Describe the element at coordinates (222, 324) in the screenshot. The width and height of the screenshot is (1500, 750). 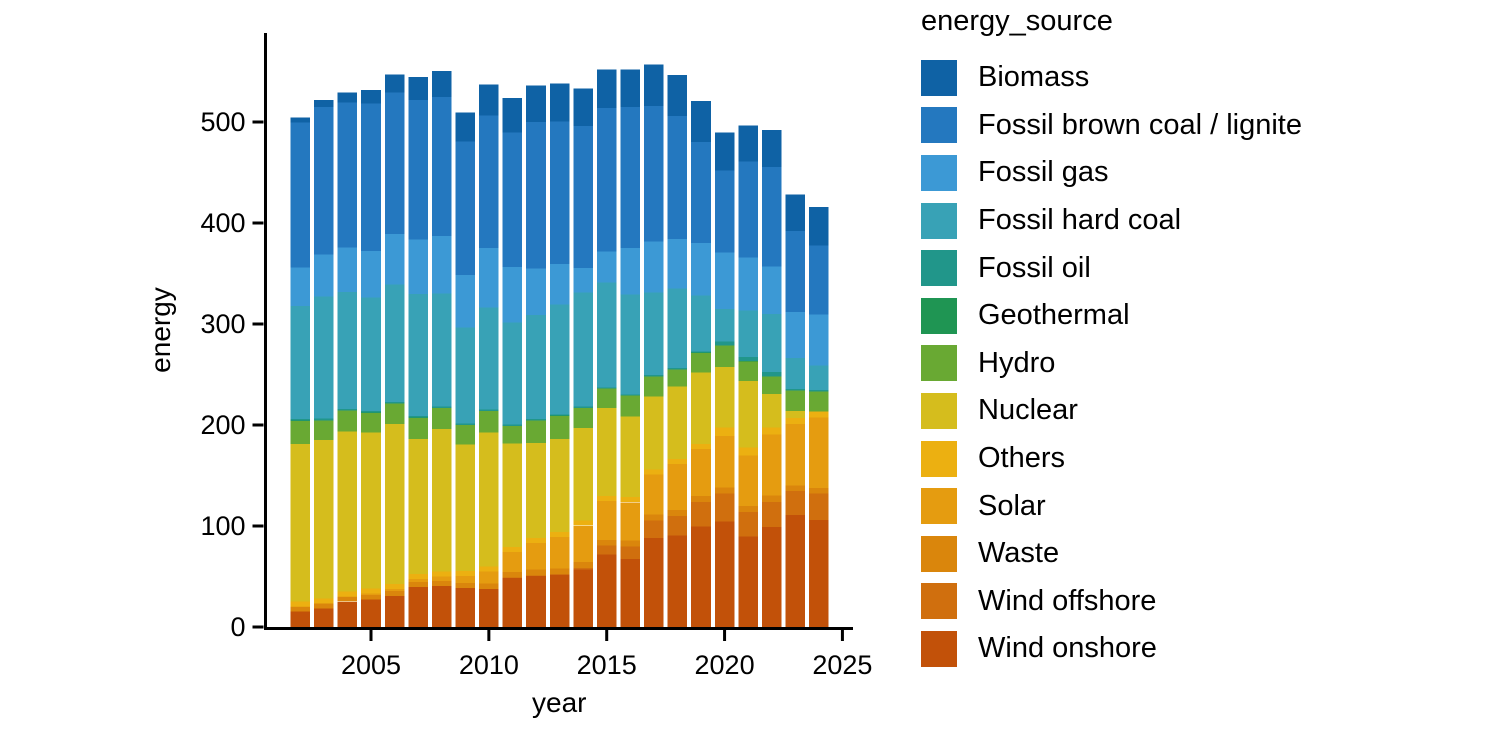
I see `y-tick-label: 300` at that location.